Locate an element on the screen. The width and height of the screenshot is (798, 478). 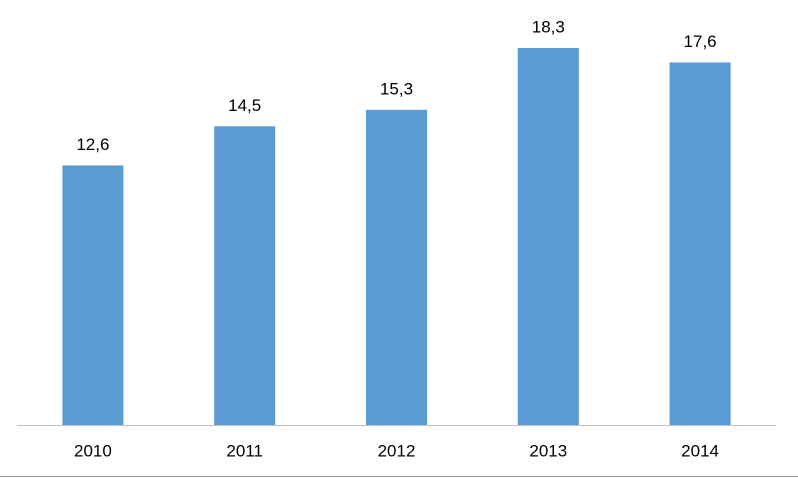
x-tick-label: 2014 is located at coordinates (700, 450).